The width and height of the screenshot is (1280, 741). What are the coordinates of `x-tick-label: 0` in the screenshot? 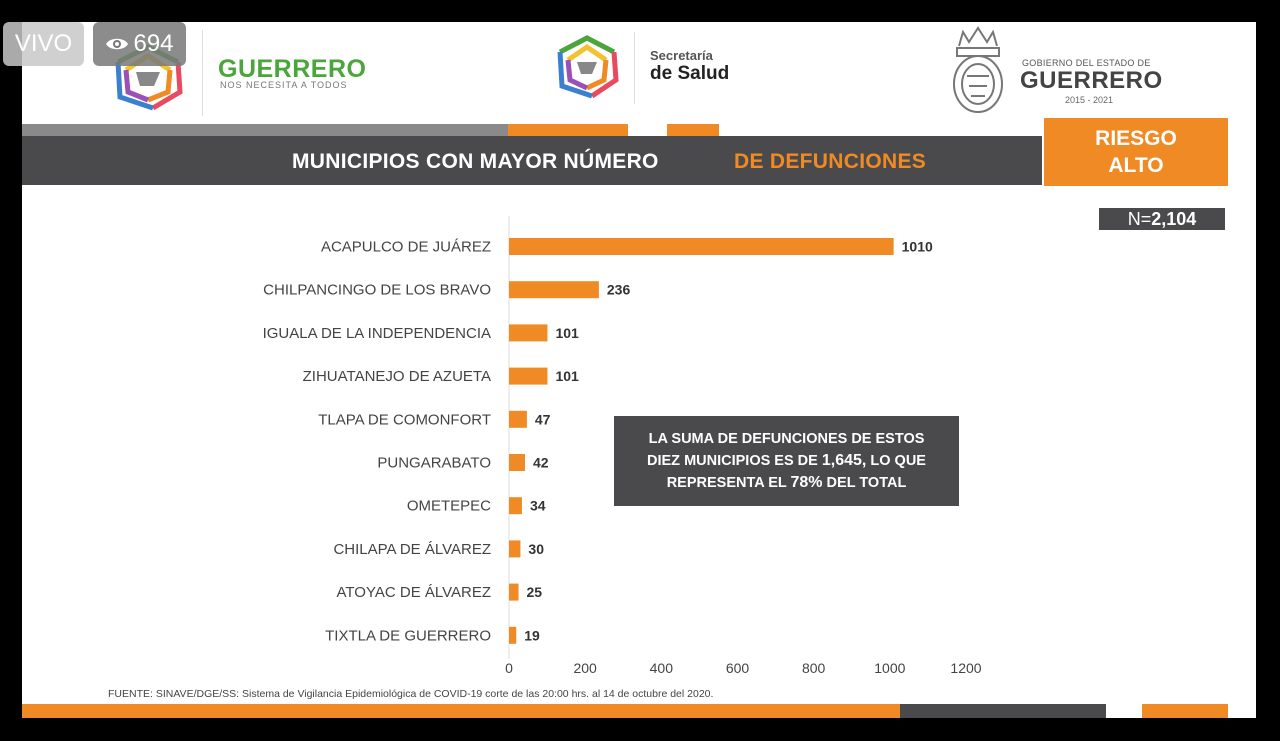 It's located at (509, 668).